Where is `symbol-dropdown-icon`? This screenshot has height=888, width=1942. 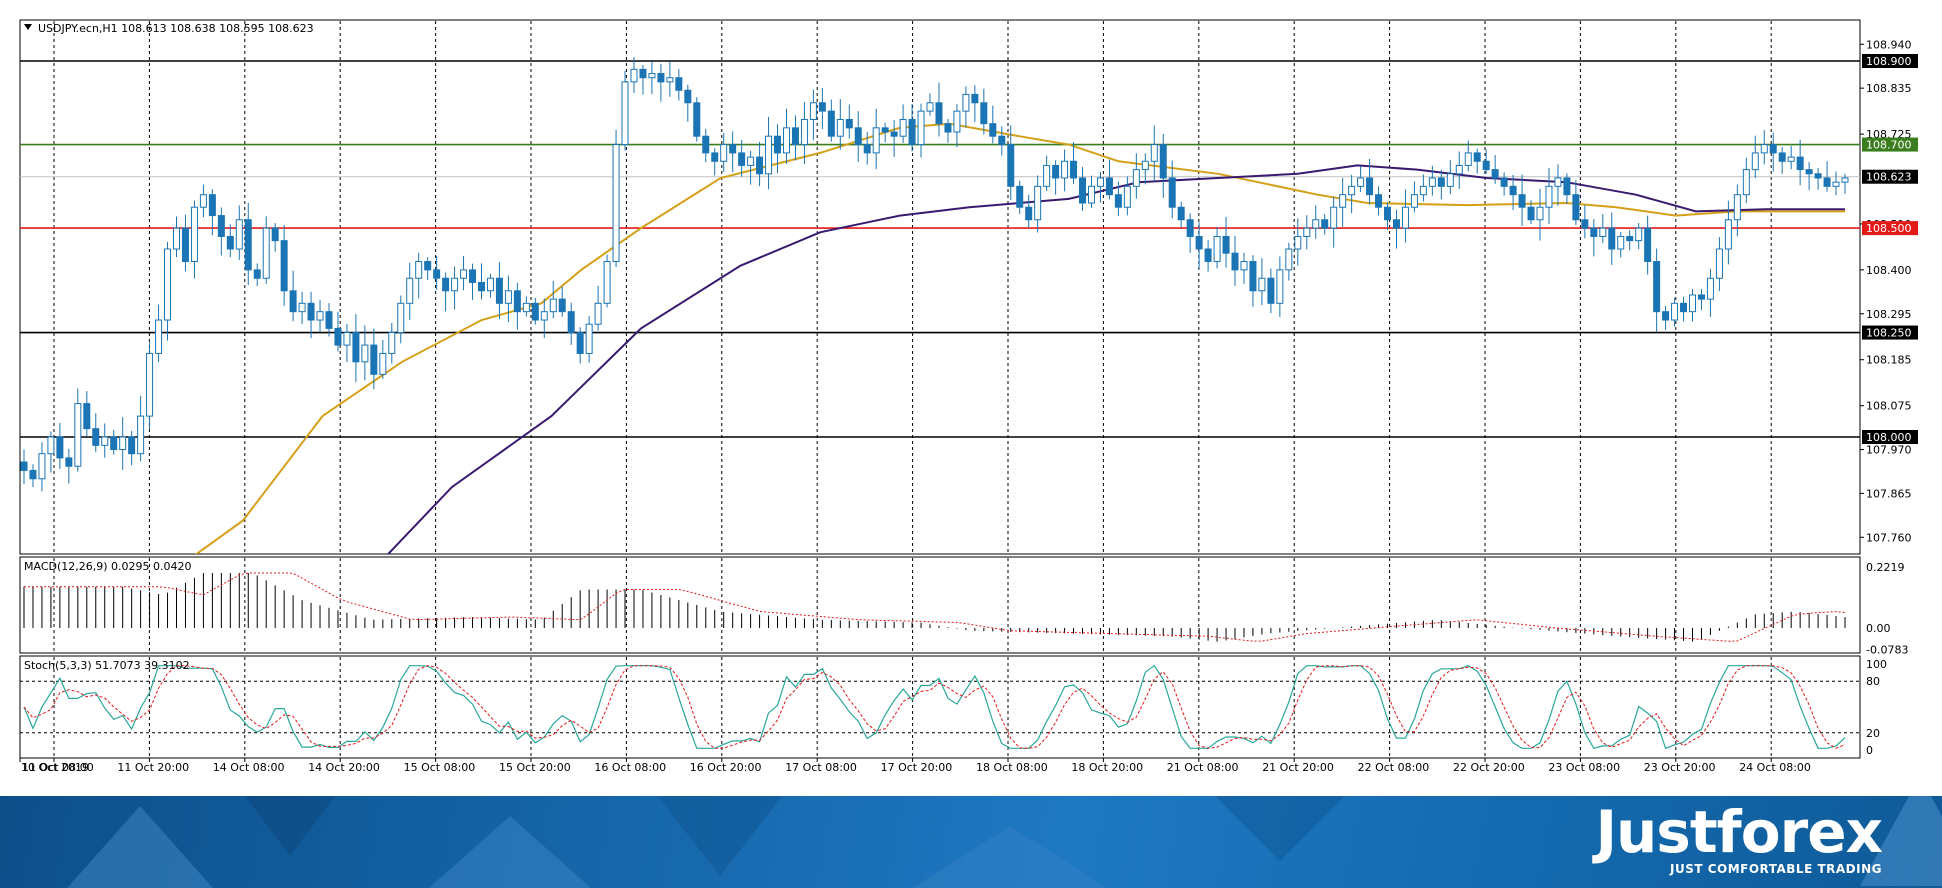 symbol-dropdown-icon is located at coordinates (28, 27).